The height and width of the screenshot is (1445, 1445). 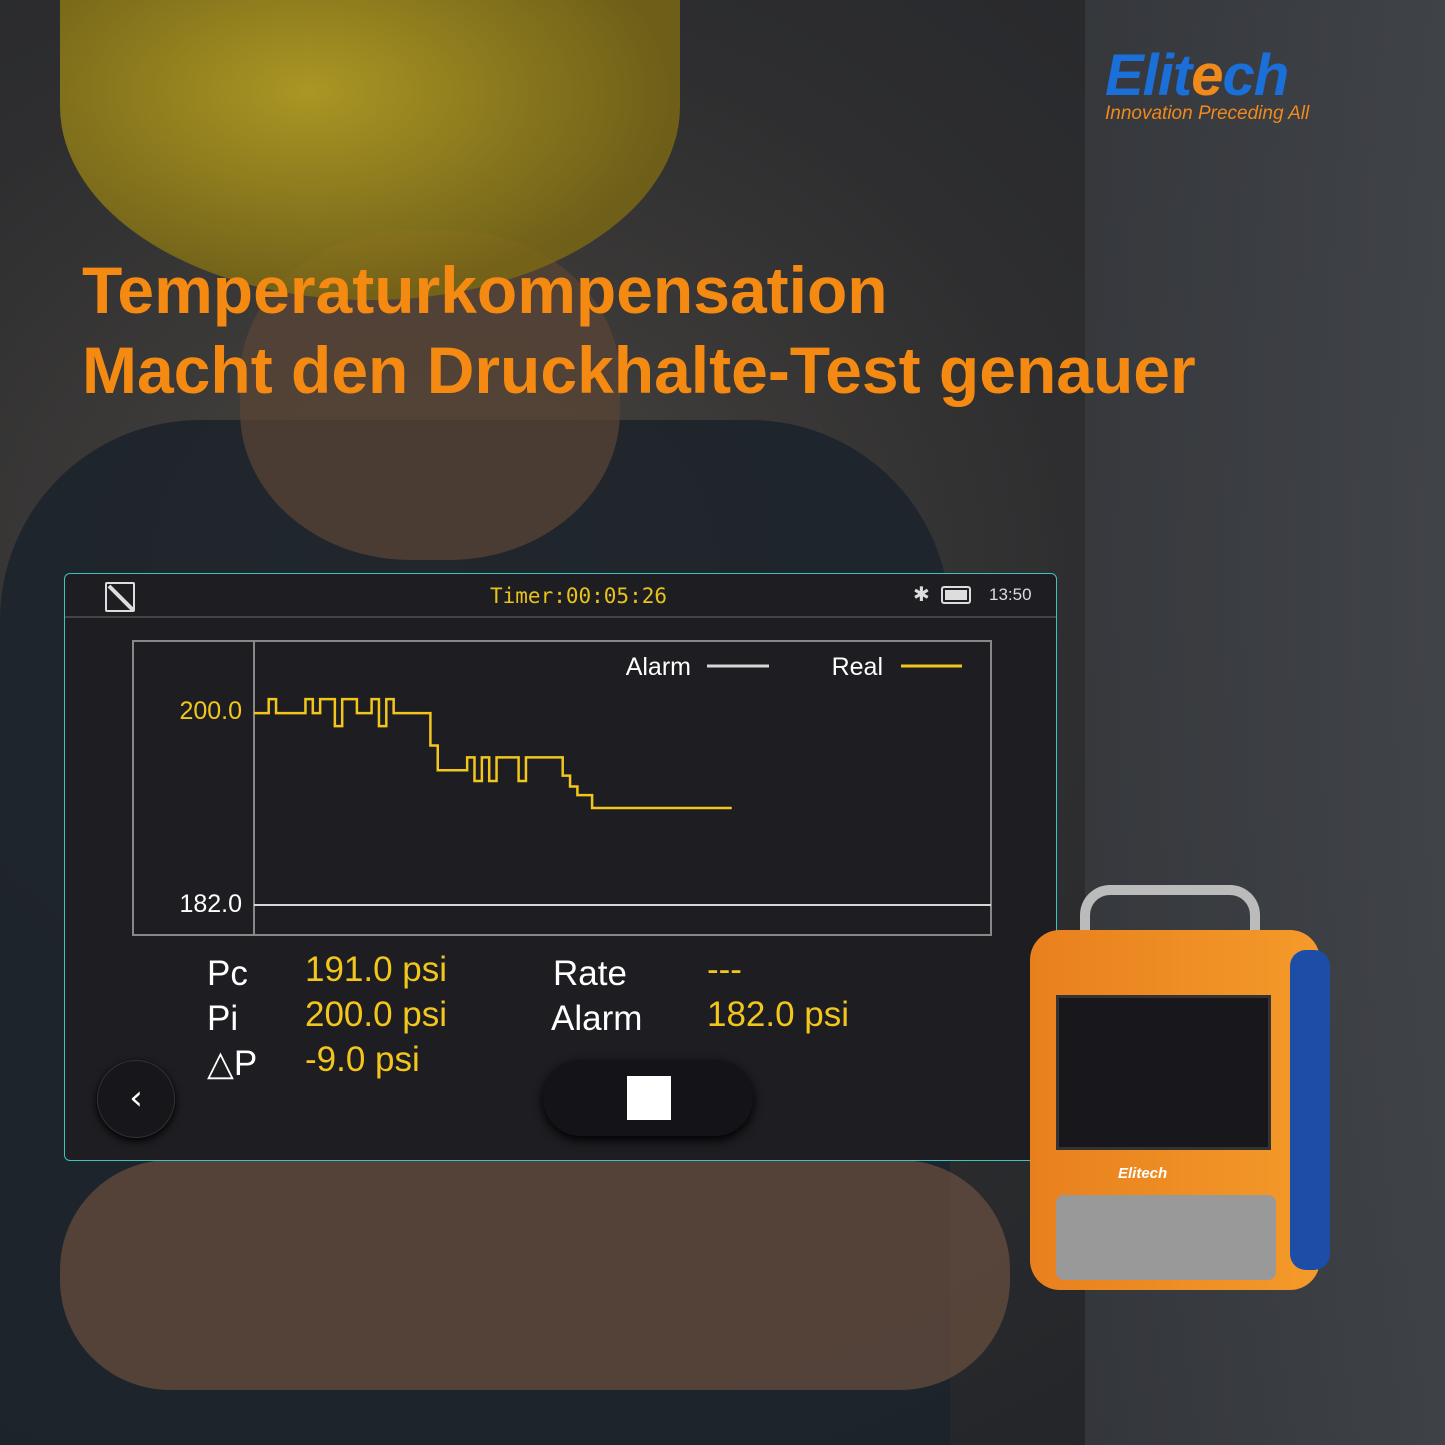 I want to click on alarm-value: 182.0 psi, so click(x=778, y=1014).